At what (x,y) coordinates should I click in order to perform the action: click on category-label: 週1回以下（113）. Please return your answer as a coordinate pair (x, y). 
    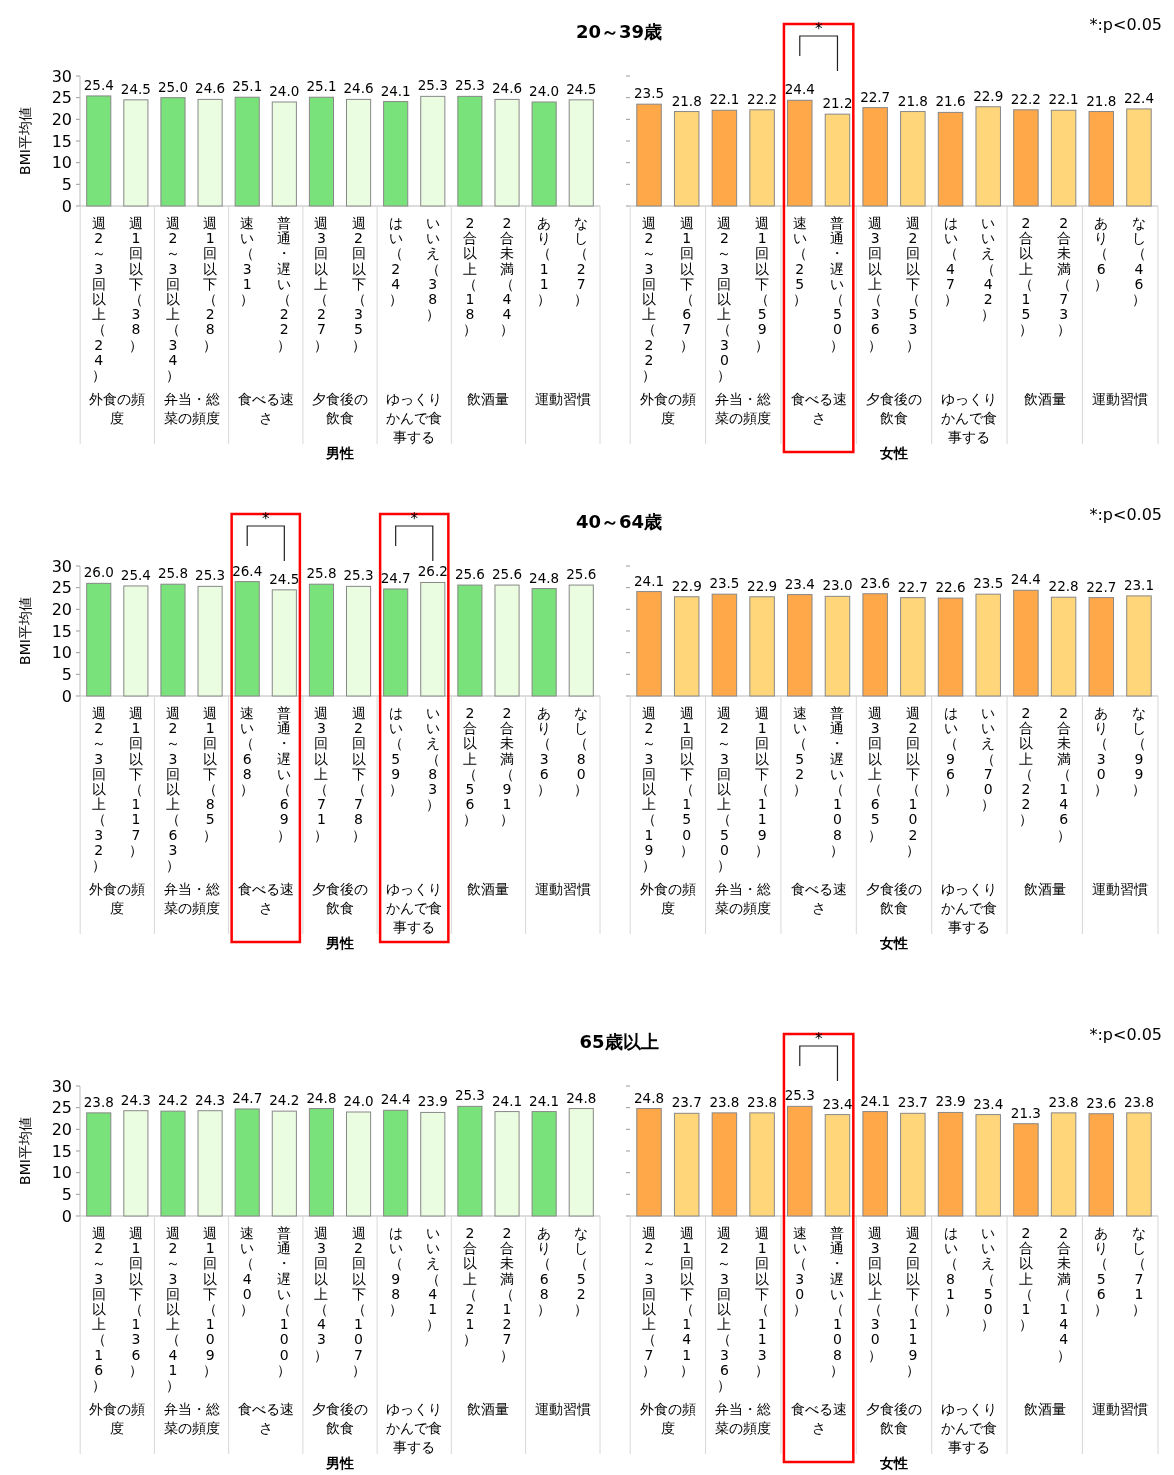
    Looking at the image, I should click on (762, 1301).